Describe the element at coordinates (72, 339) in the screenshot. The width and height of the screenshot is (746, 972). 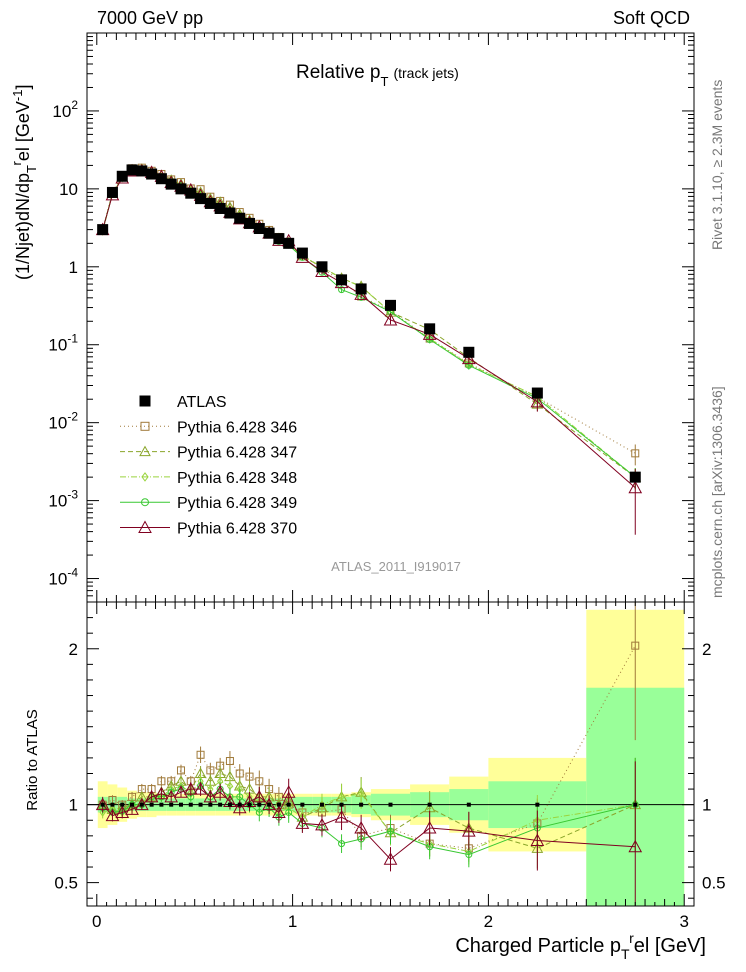
I see `y-tick-label-exponent: -1` at that location.